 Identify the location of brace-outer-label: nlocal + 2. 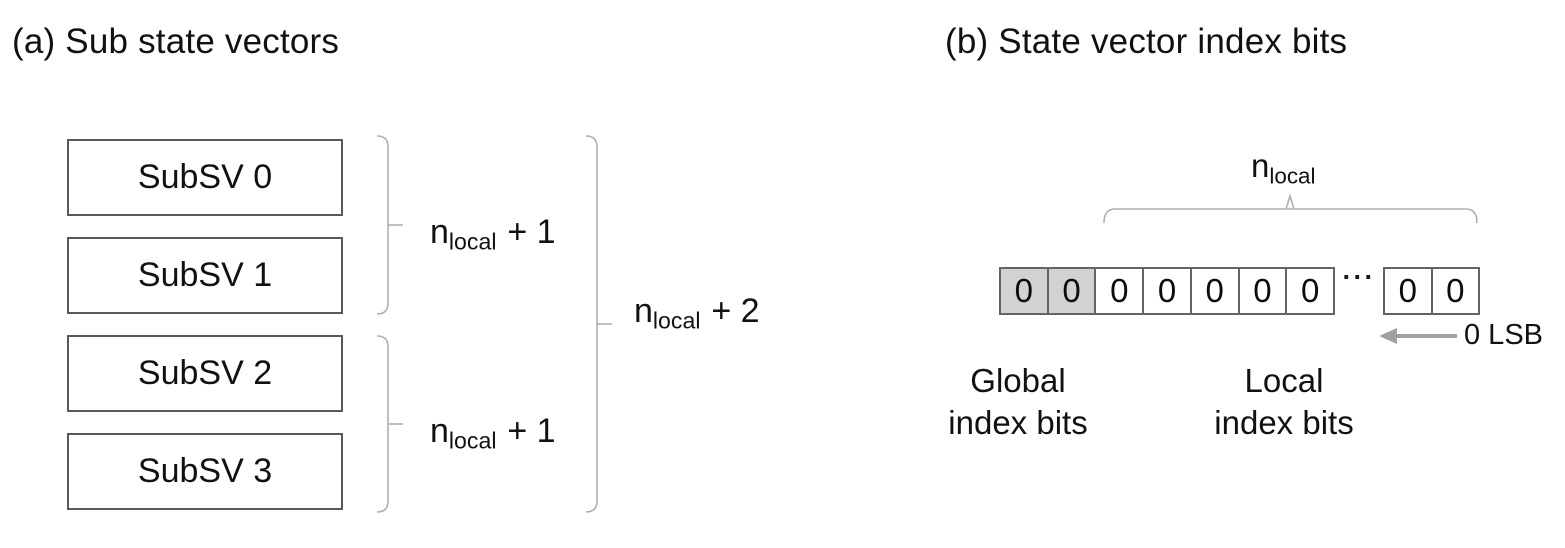
(697, 313).